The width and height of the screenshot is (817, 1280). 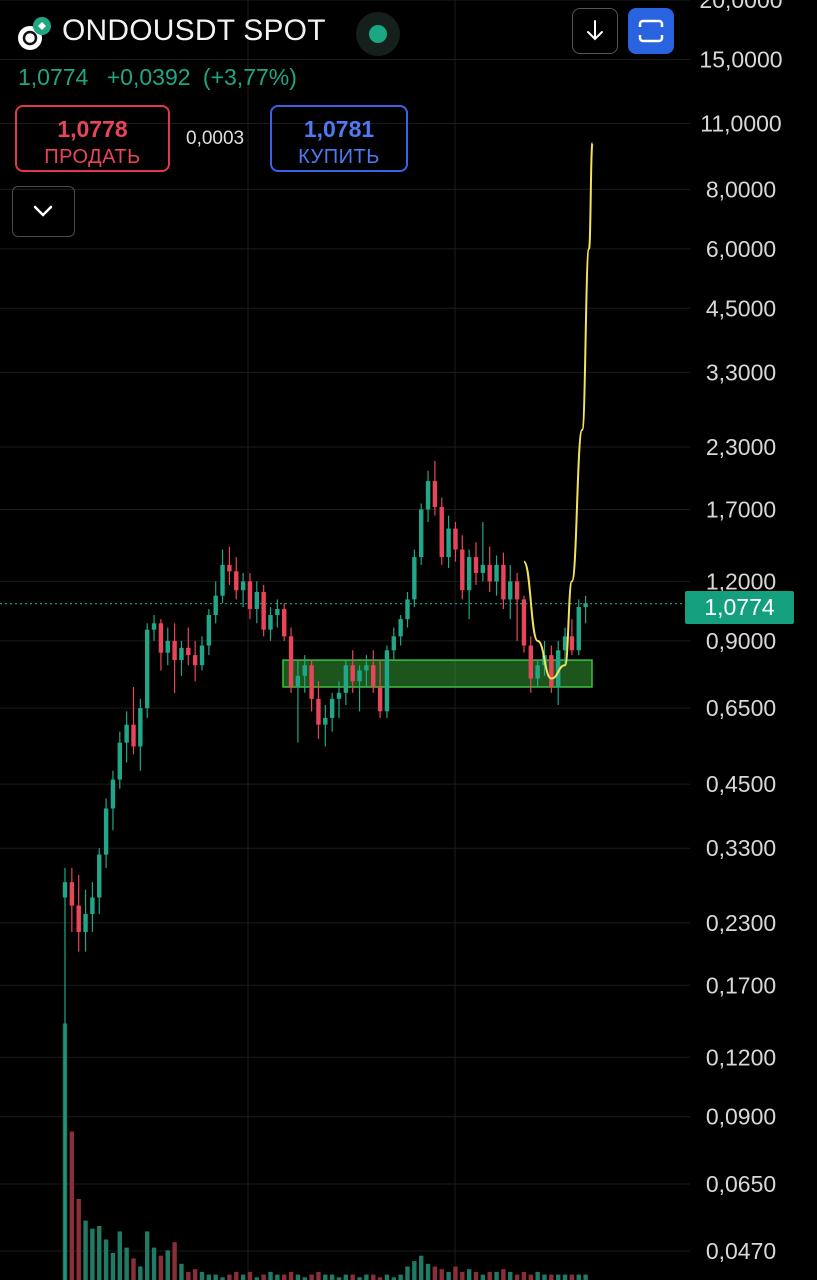 I want to click on sell-label: ПРОДАТЬ, so click(x=92, y=157).